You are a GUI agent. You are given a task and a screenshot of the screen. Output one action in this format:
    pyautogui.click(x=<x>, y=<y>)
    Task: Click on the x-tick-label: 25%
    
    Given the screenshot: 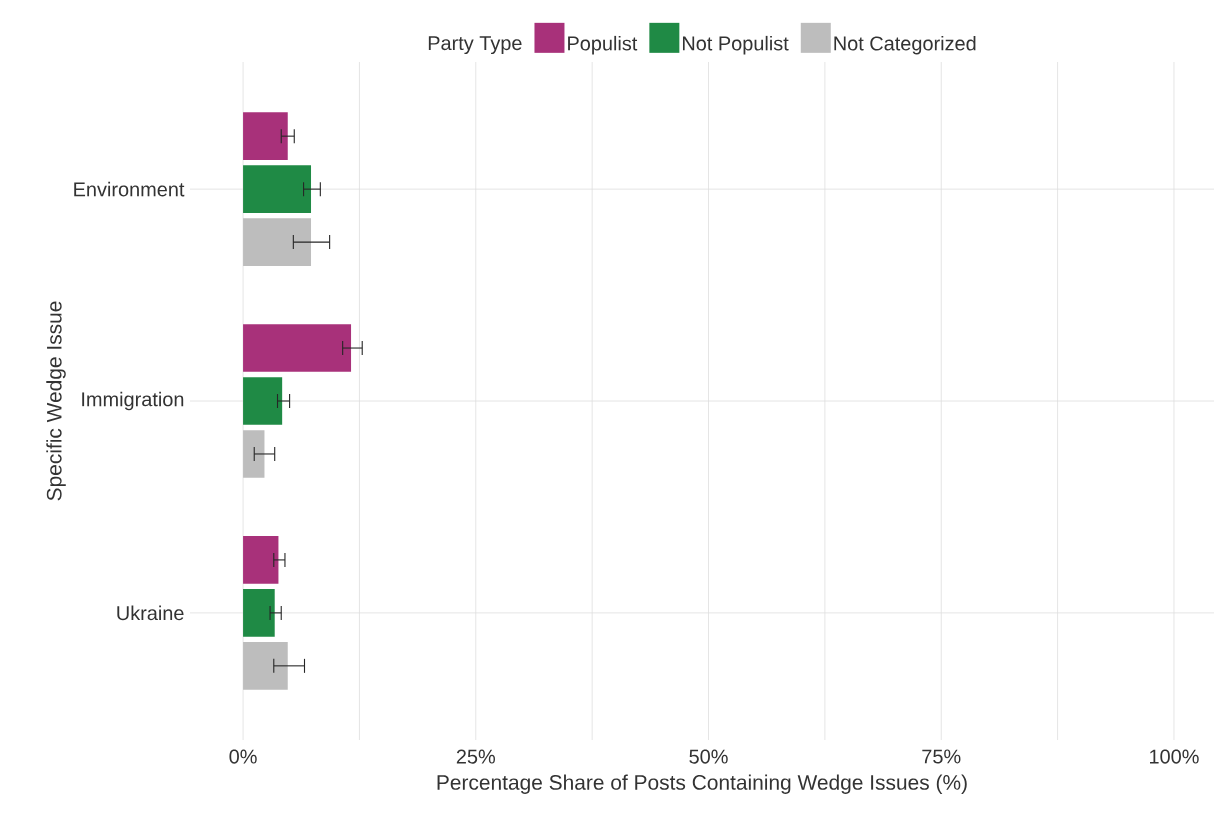 What is the action you would take?
    pyautogui.click(x=476, y=756)
    